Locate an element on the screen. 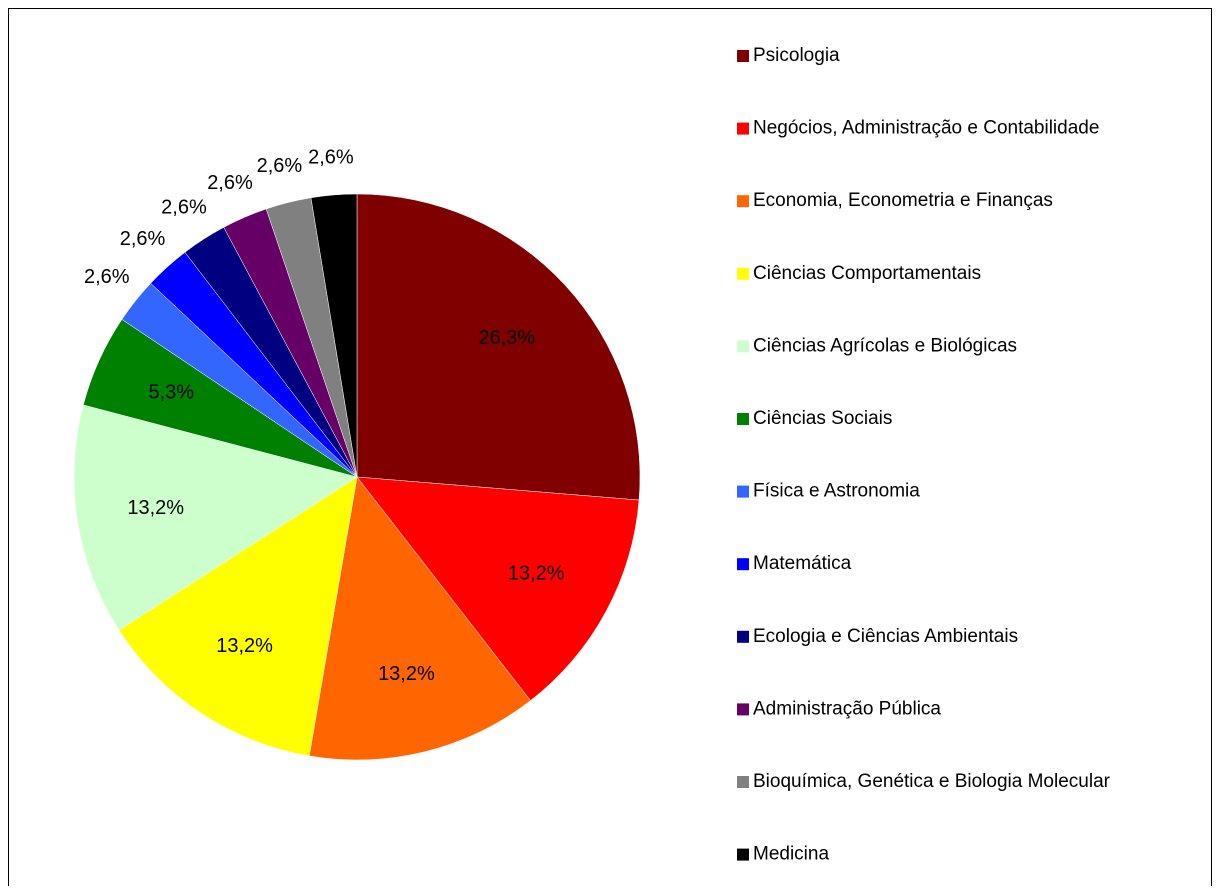 The image size is (1216, 891). legend-label: Física e Astronomia is located at coordinates (836, 491).